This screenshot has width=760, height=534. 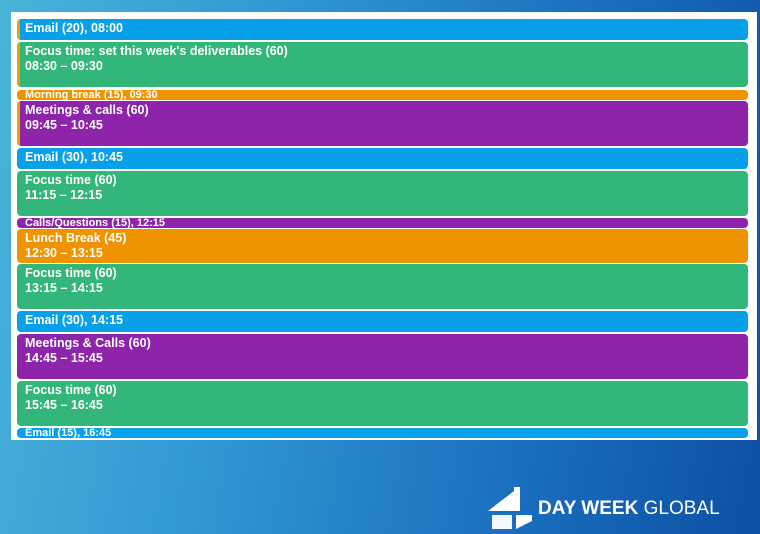 I want to click on event-time: 12:30 – 13:15, so click(x=64, y=253).